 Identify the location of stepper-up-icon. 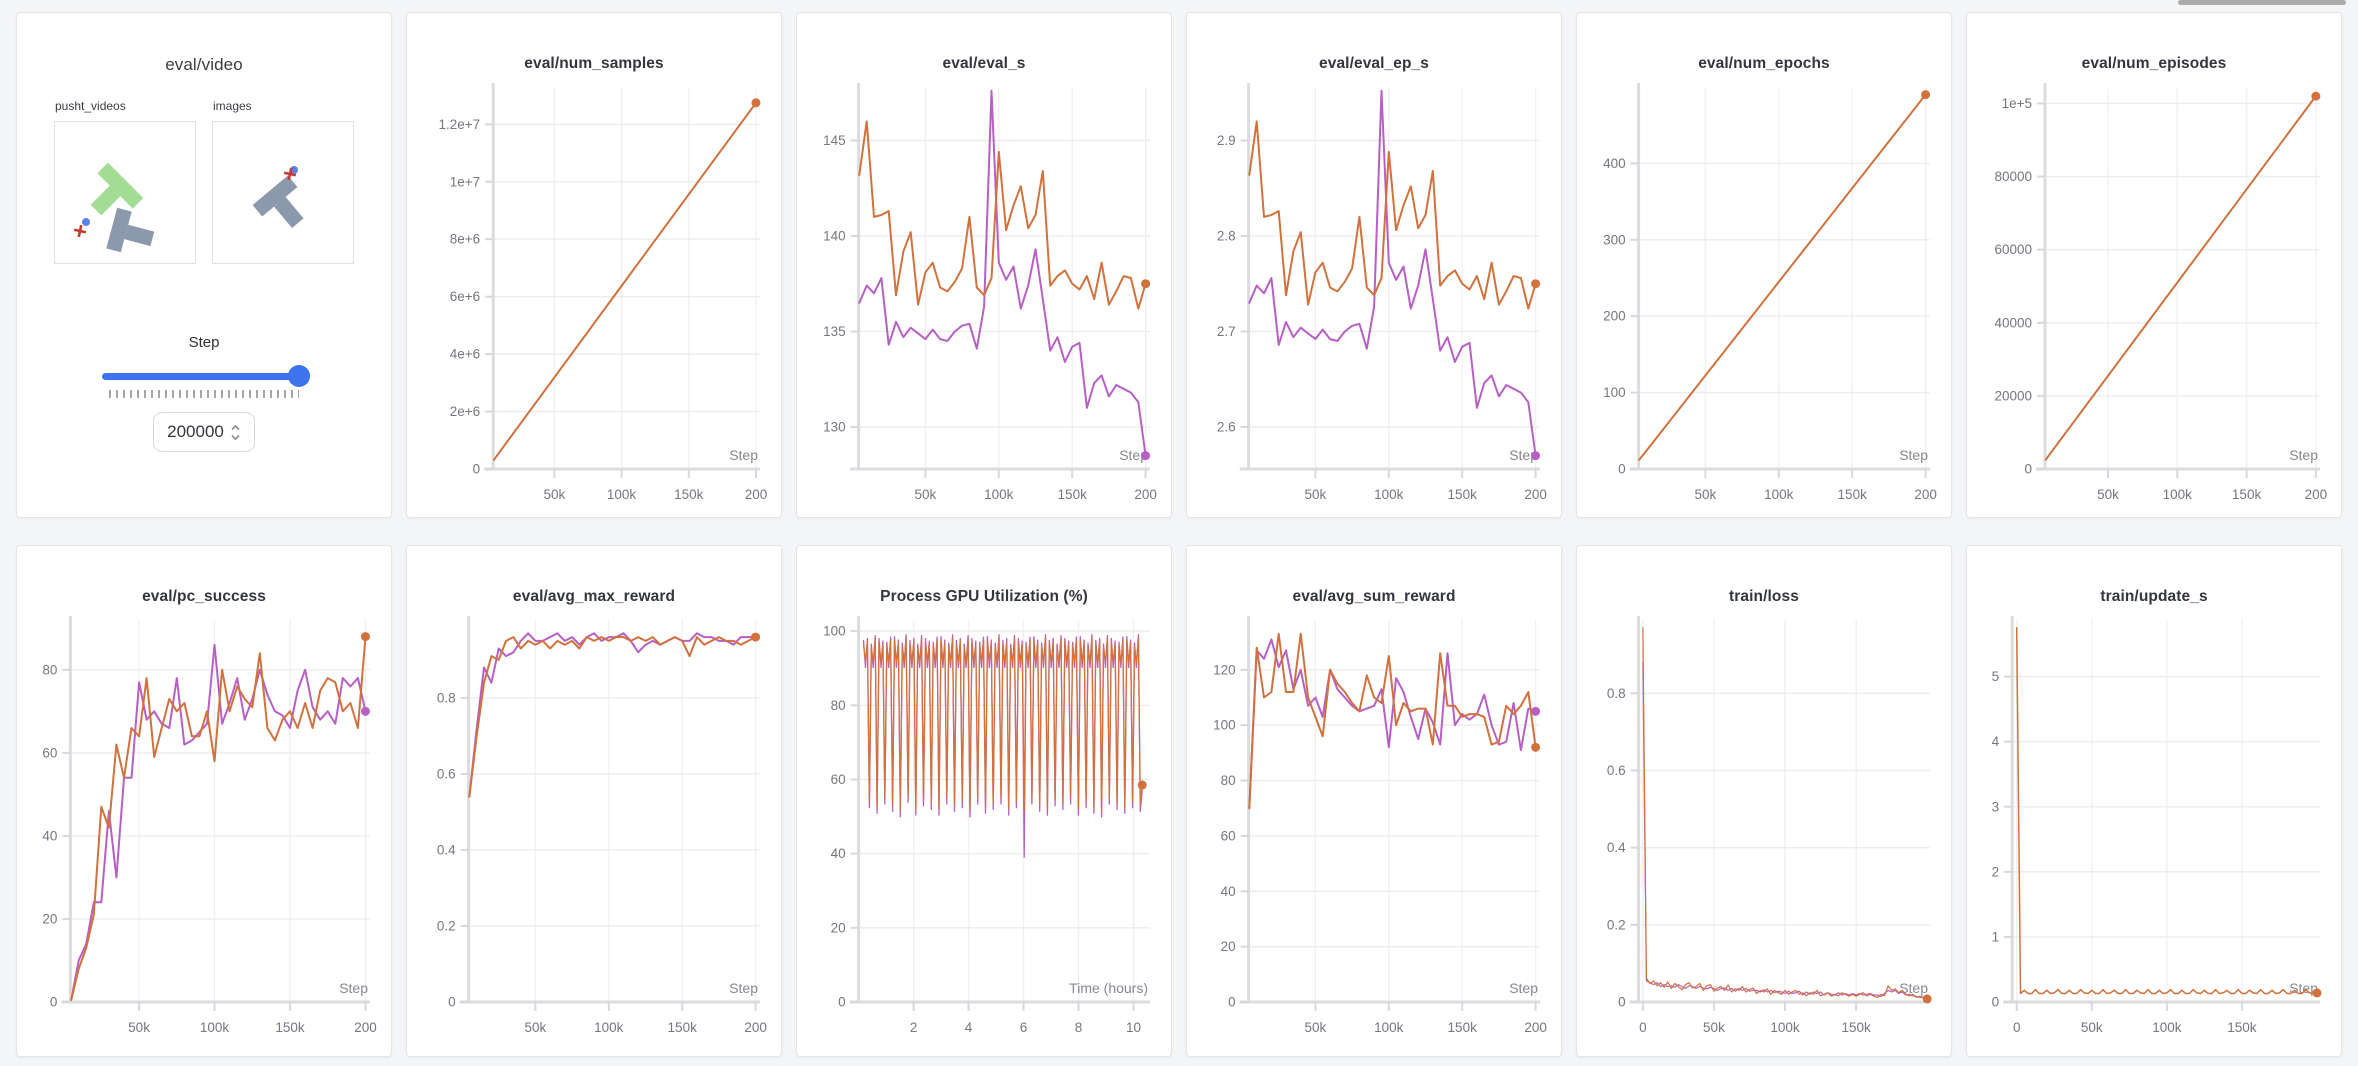
(235, 427).